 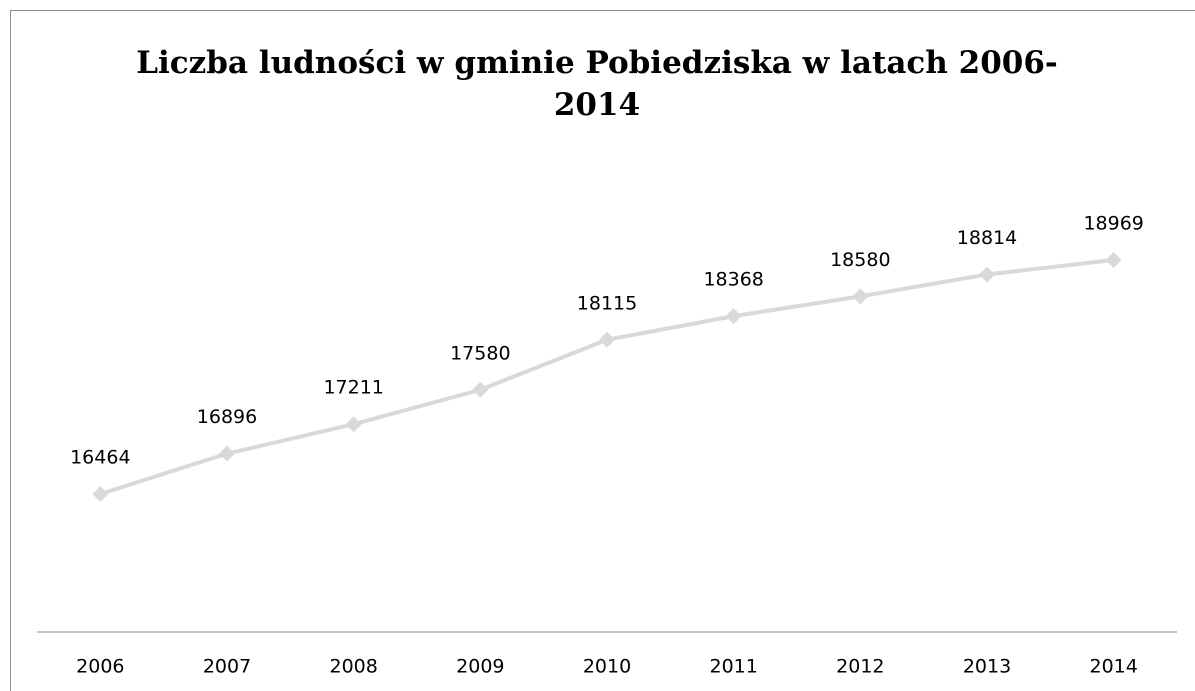 I want to click on data-label: 18368, so click(x=733, y=280).